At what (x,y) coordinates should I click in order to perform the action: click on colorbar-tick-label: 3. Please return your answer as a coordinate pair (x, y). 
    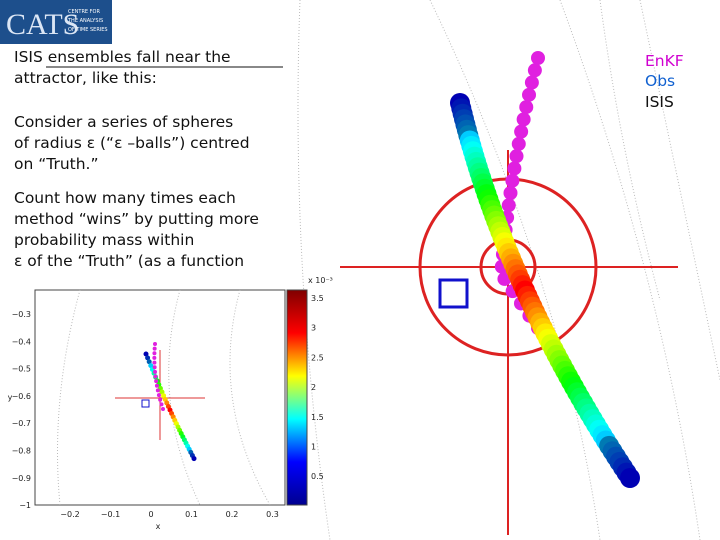
    Looking at the image, I should click on (313, 328).